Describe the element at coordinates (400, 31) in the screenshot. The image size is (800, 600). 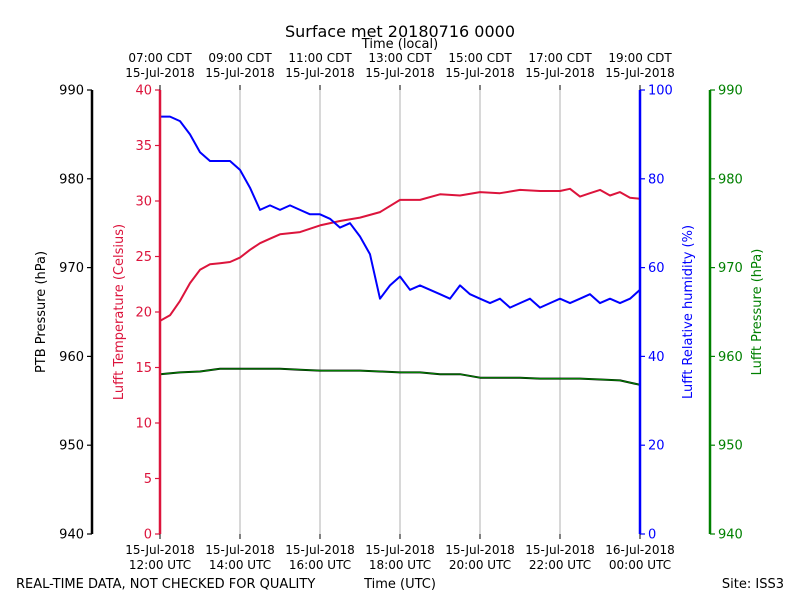
I see `chart-title: Surface met 20180716 0000` at that location.